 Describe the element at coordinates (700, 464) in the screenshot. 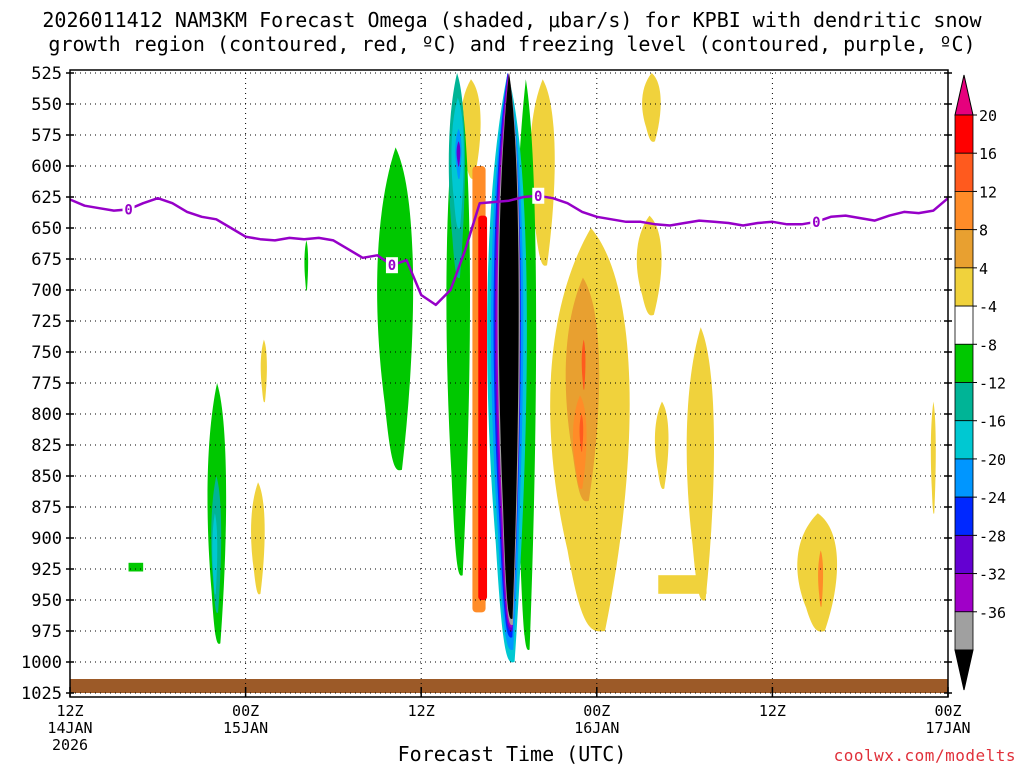

I see `omega-region-positive-b` at that location.